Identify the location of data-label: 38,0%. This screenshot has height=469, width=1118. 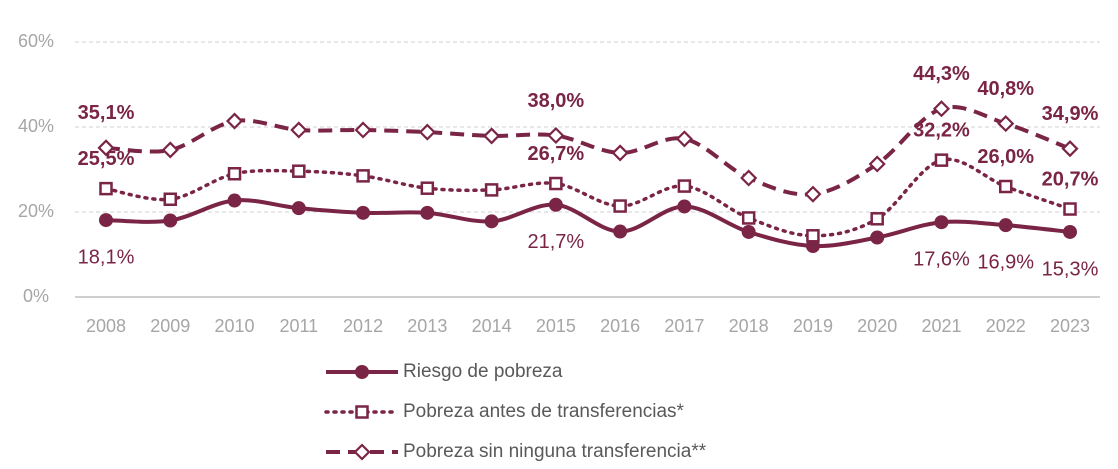
(556, 101).